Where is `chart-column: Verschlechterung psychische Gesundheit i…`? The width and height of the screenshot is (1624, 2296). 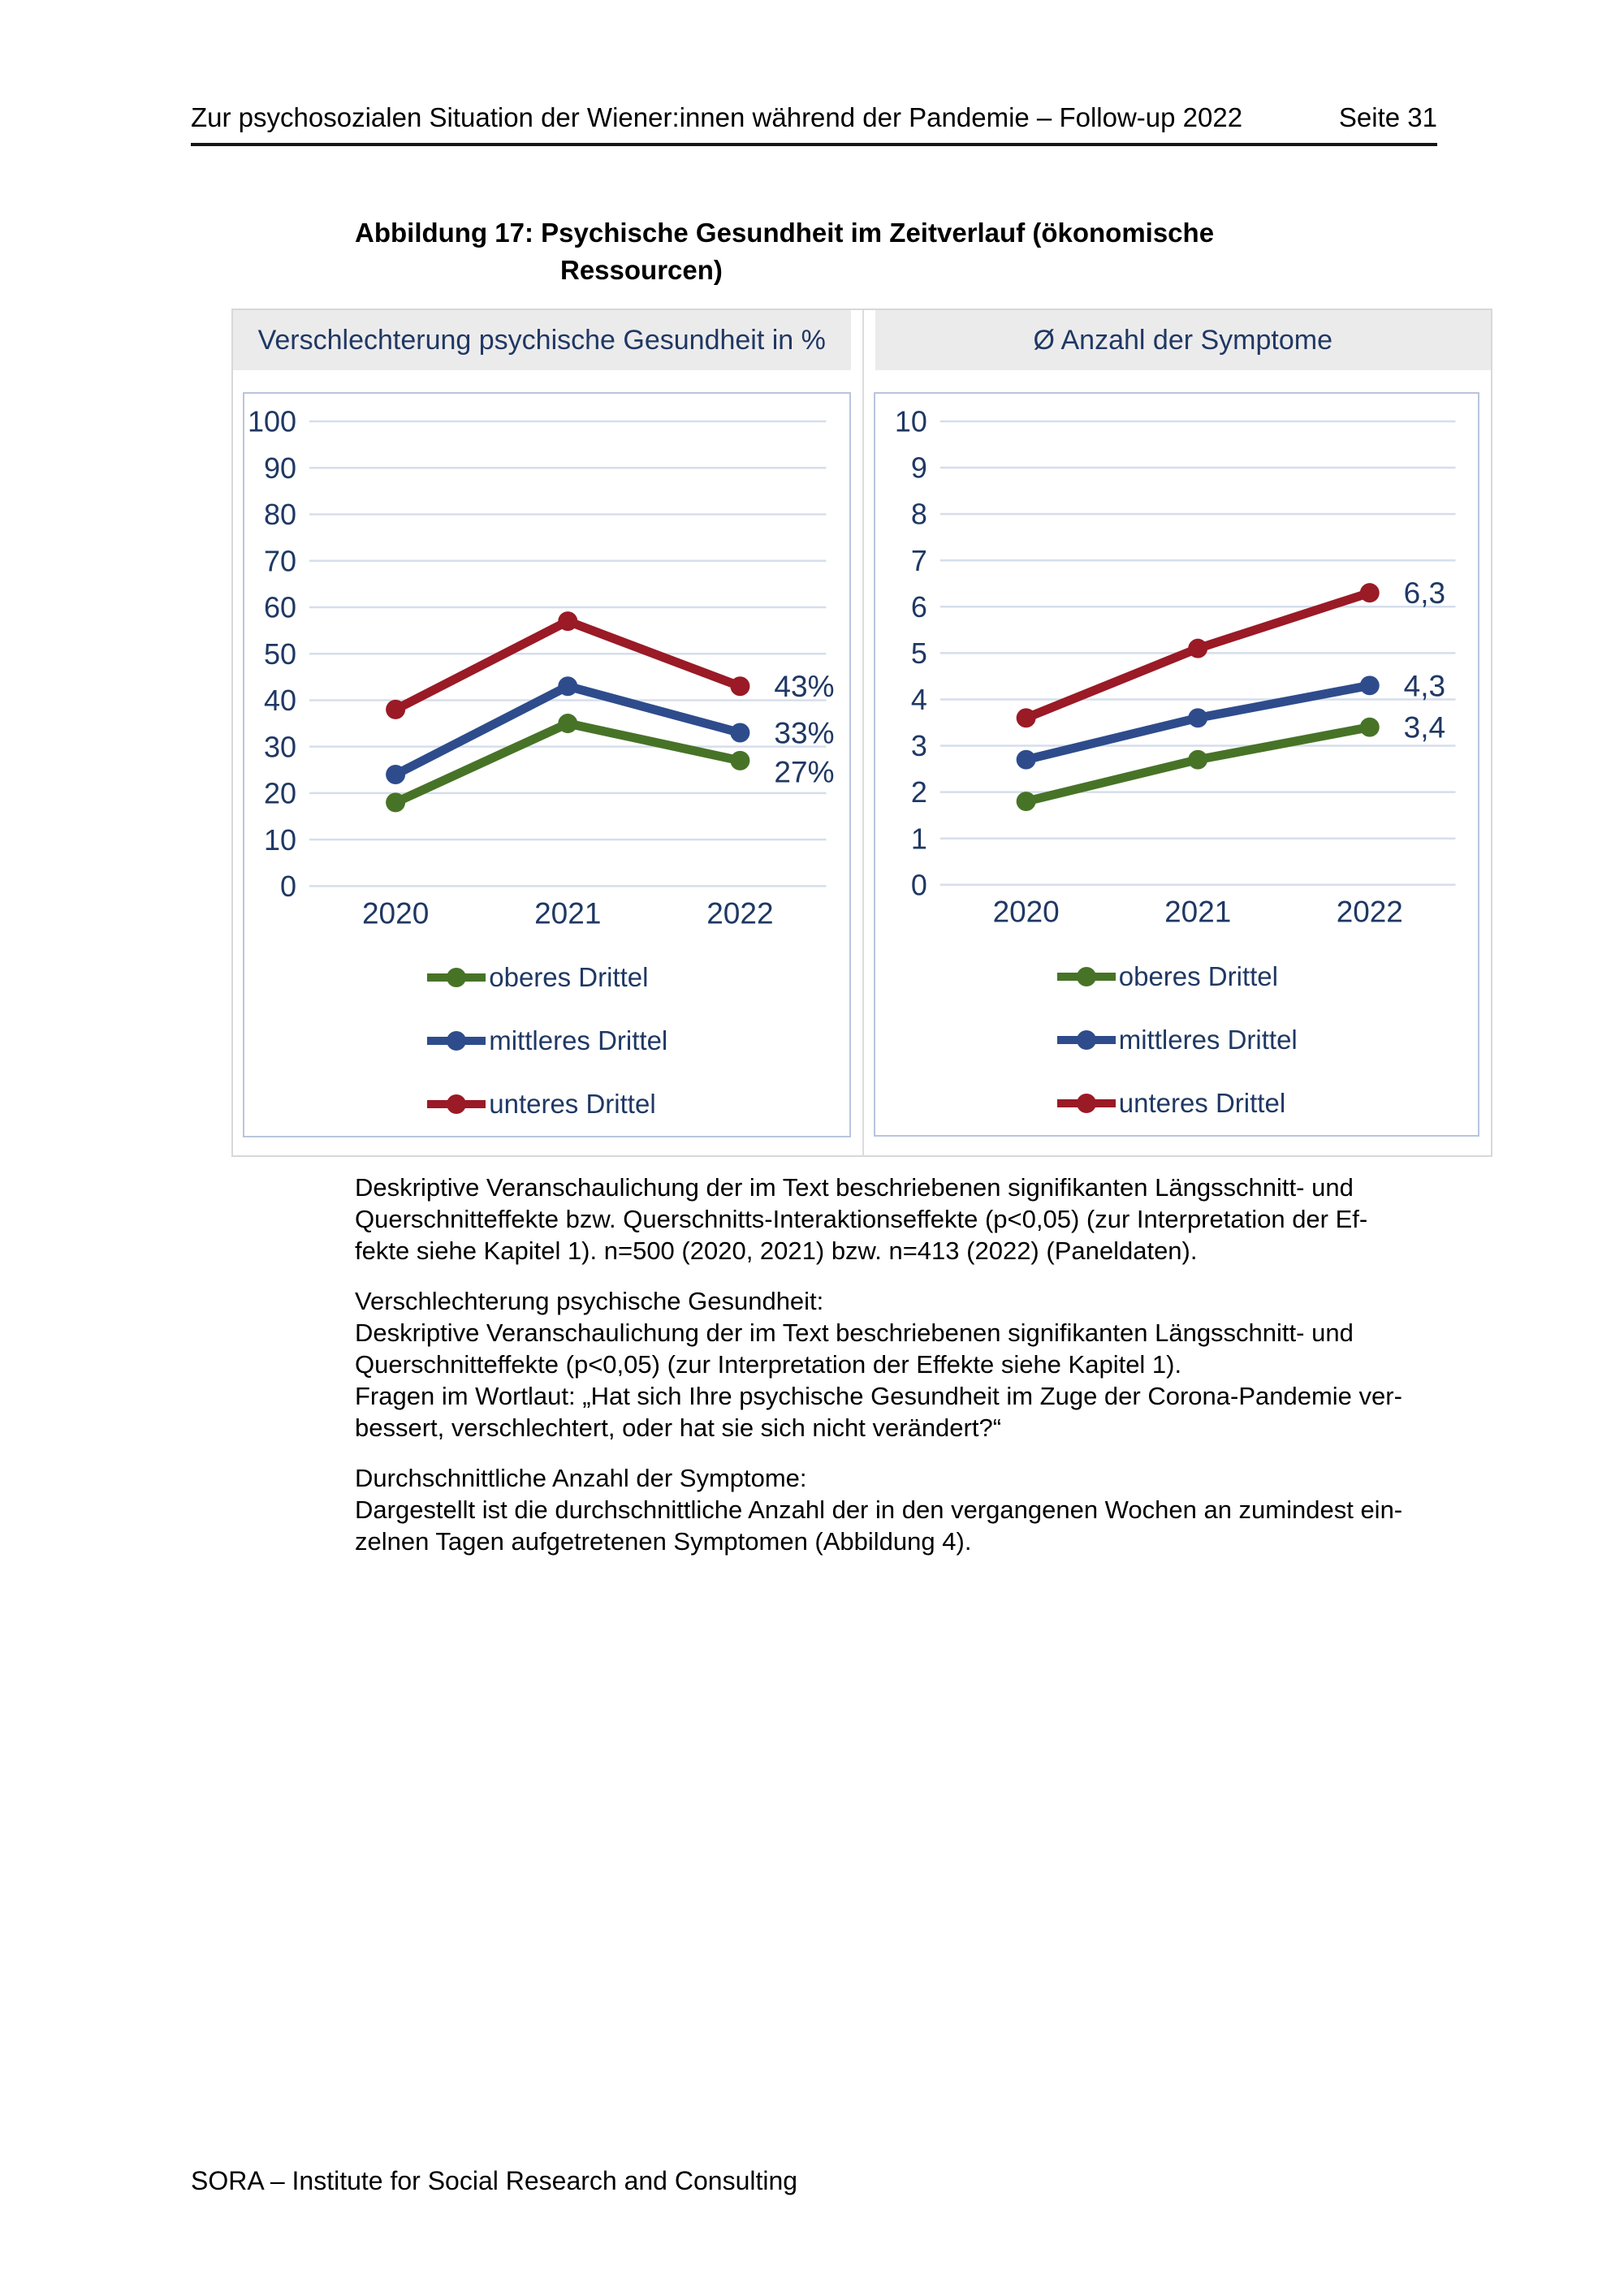
chart-column: Verschlechterung psychische Gesundheit i… is located at coordinates (548, 733).